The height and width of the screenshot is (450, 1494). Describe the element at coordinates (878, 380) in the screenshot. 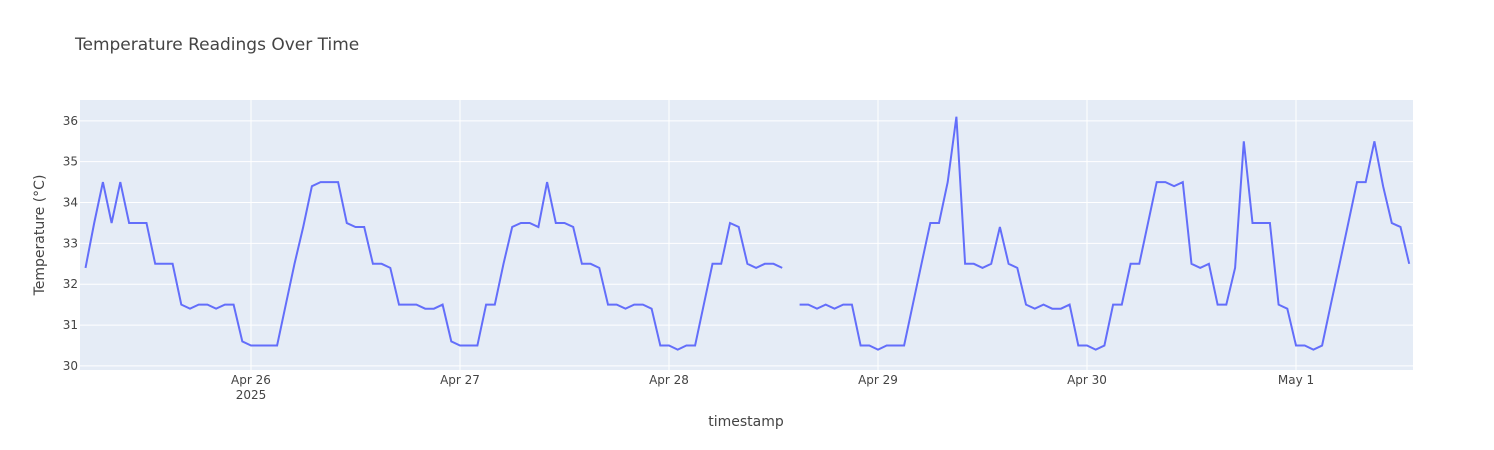

I see `x-tick-label: Apr 29` at that location.